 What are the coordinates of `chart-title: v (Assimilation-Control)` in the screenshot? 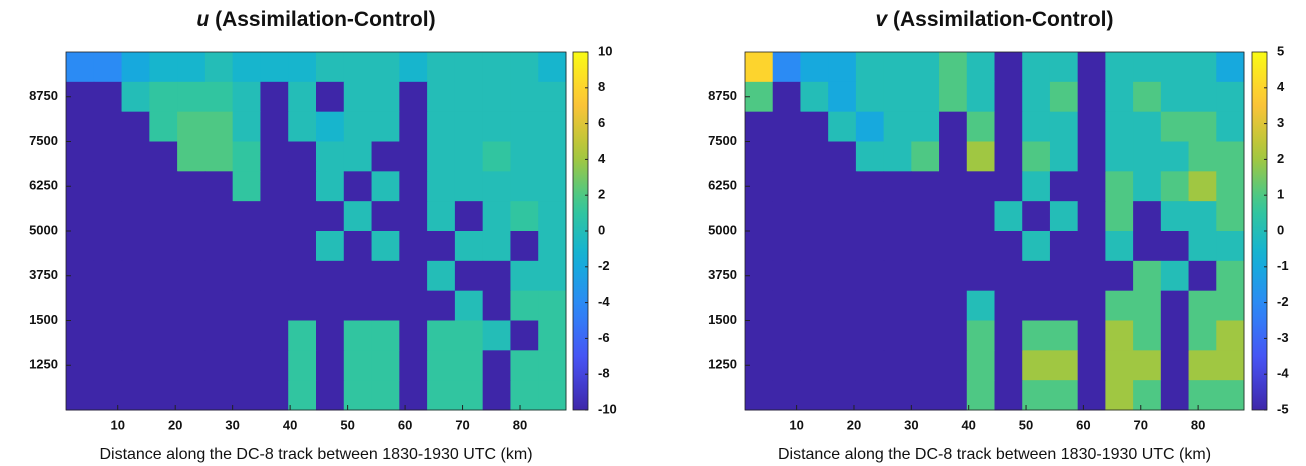 It's located at (994, 19).